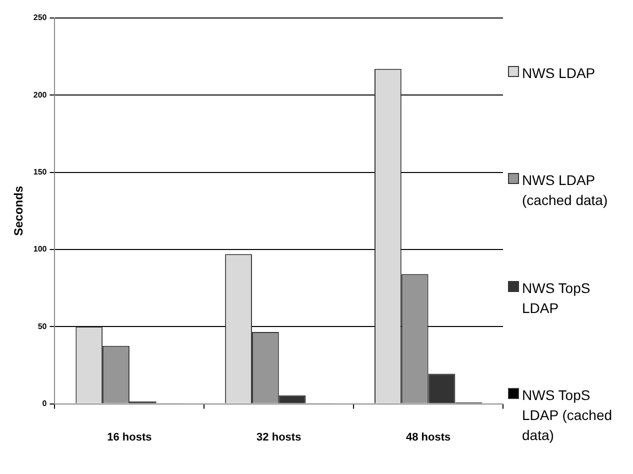 Image resolution: width=633 pixels, height=474 pixels. What do you see at coordinates (129, 437) in the screenshot?
I see `x-tick-label: 16 hosts` at bounding box center [129, 437].